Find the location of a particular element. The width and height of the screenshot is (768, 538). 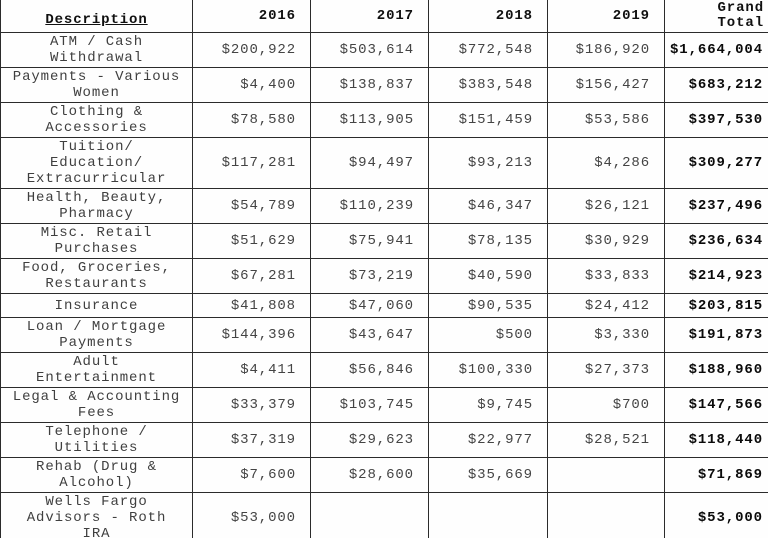

cell-2018: $35,669 is located at coordinates (488, 475).